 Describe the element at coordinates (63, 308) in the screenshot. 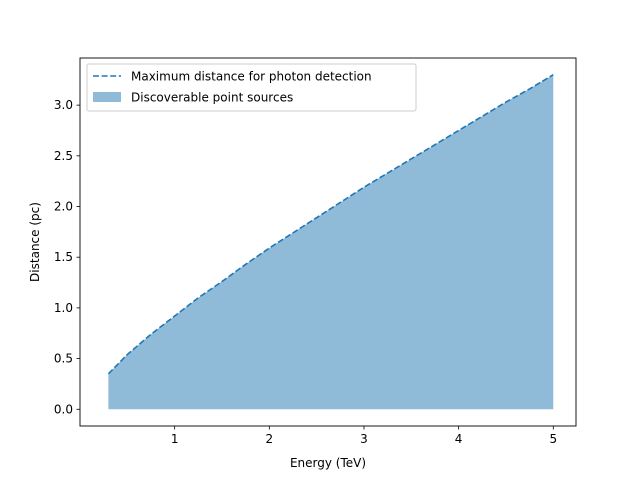

I see `y-tick-label: 1.0` at that location.